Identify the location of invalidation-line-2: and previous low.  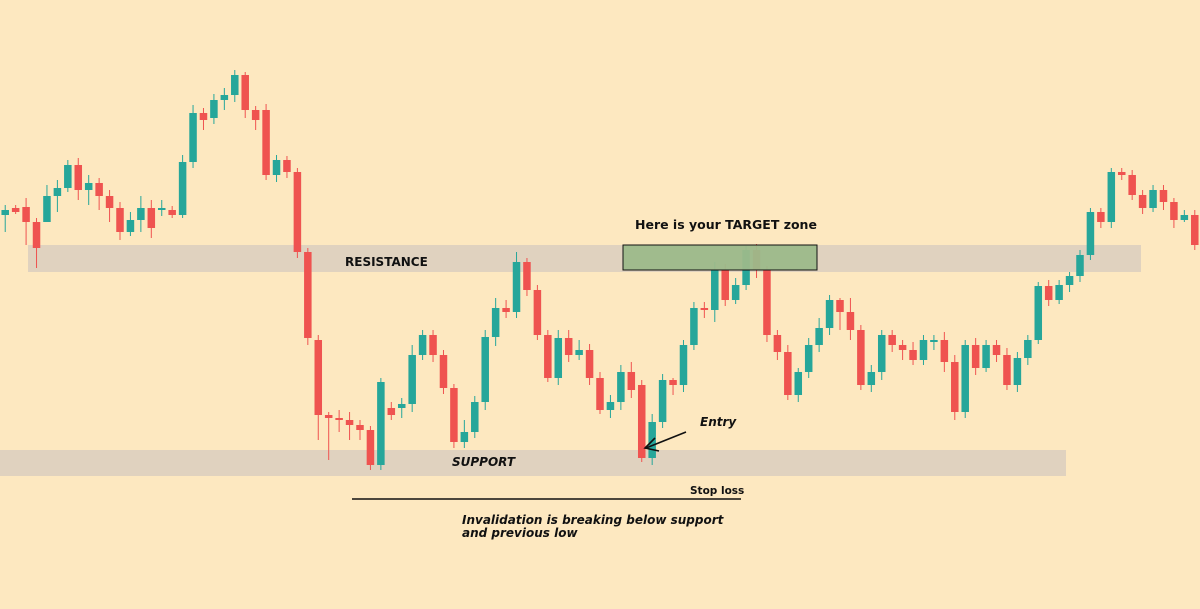
(520, 533).